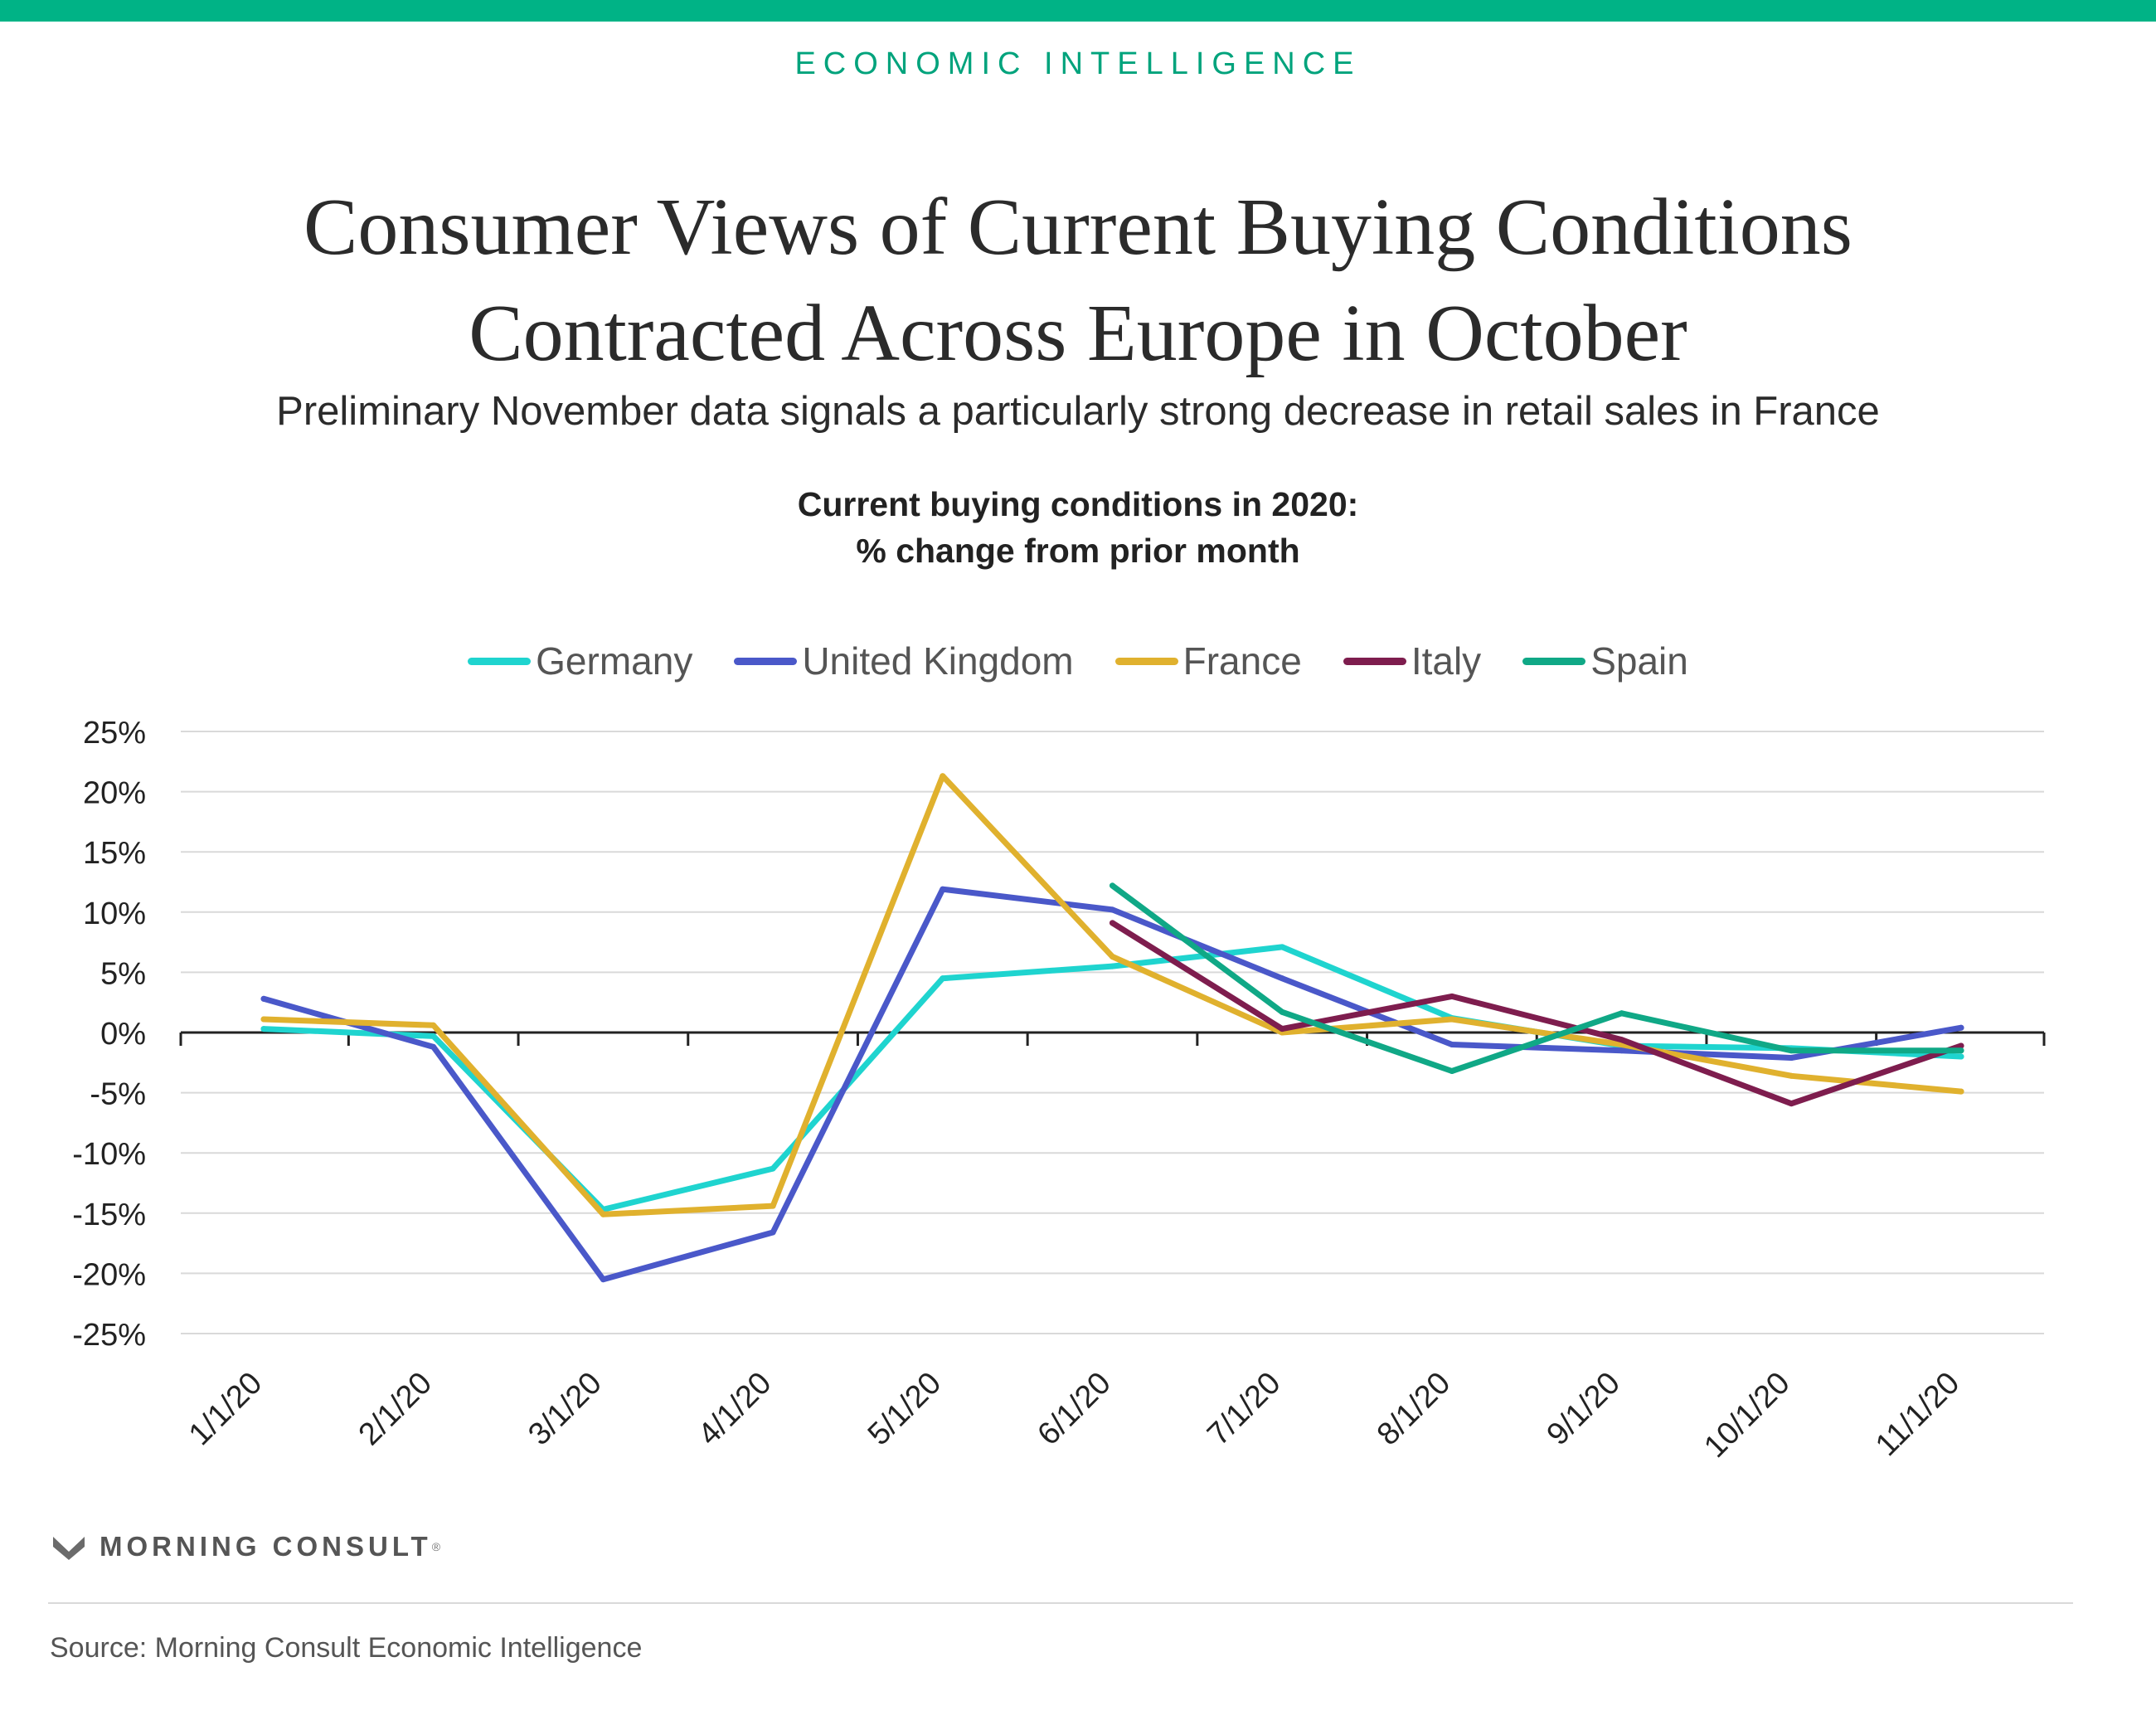  What do you see at coordinates (1078, 504) in the screenshot?
I see `chart-title-line-1: Current buying conditions in 2020:` at bounding box center [1078, 504].